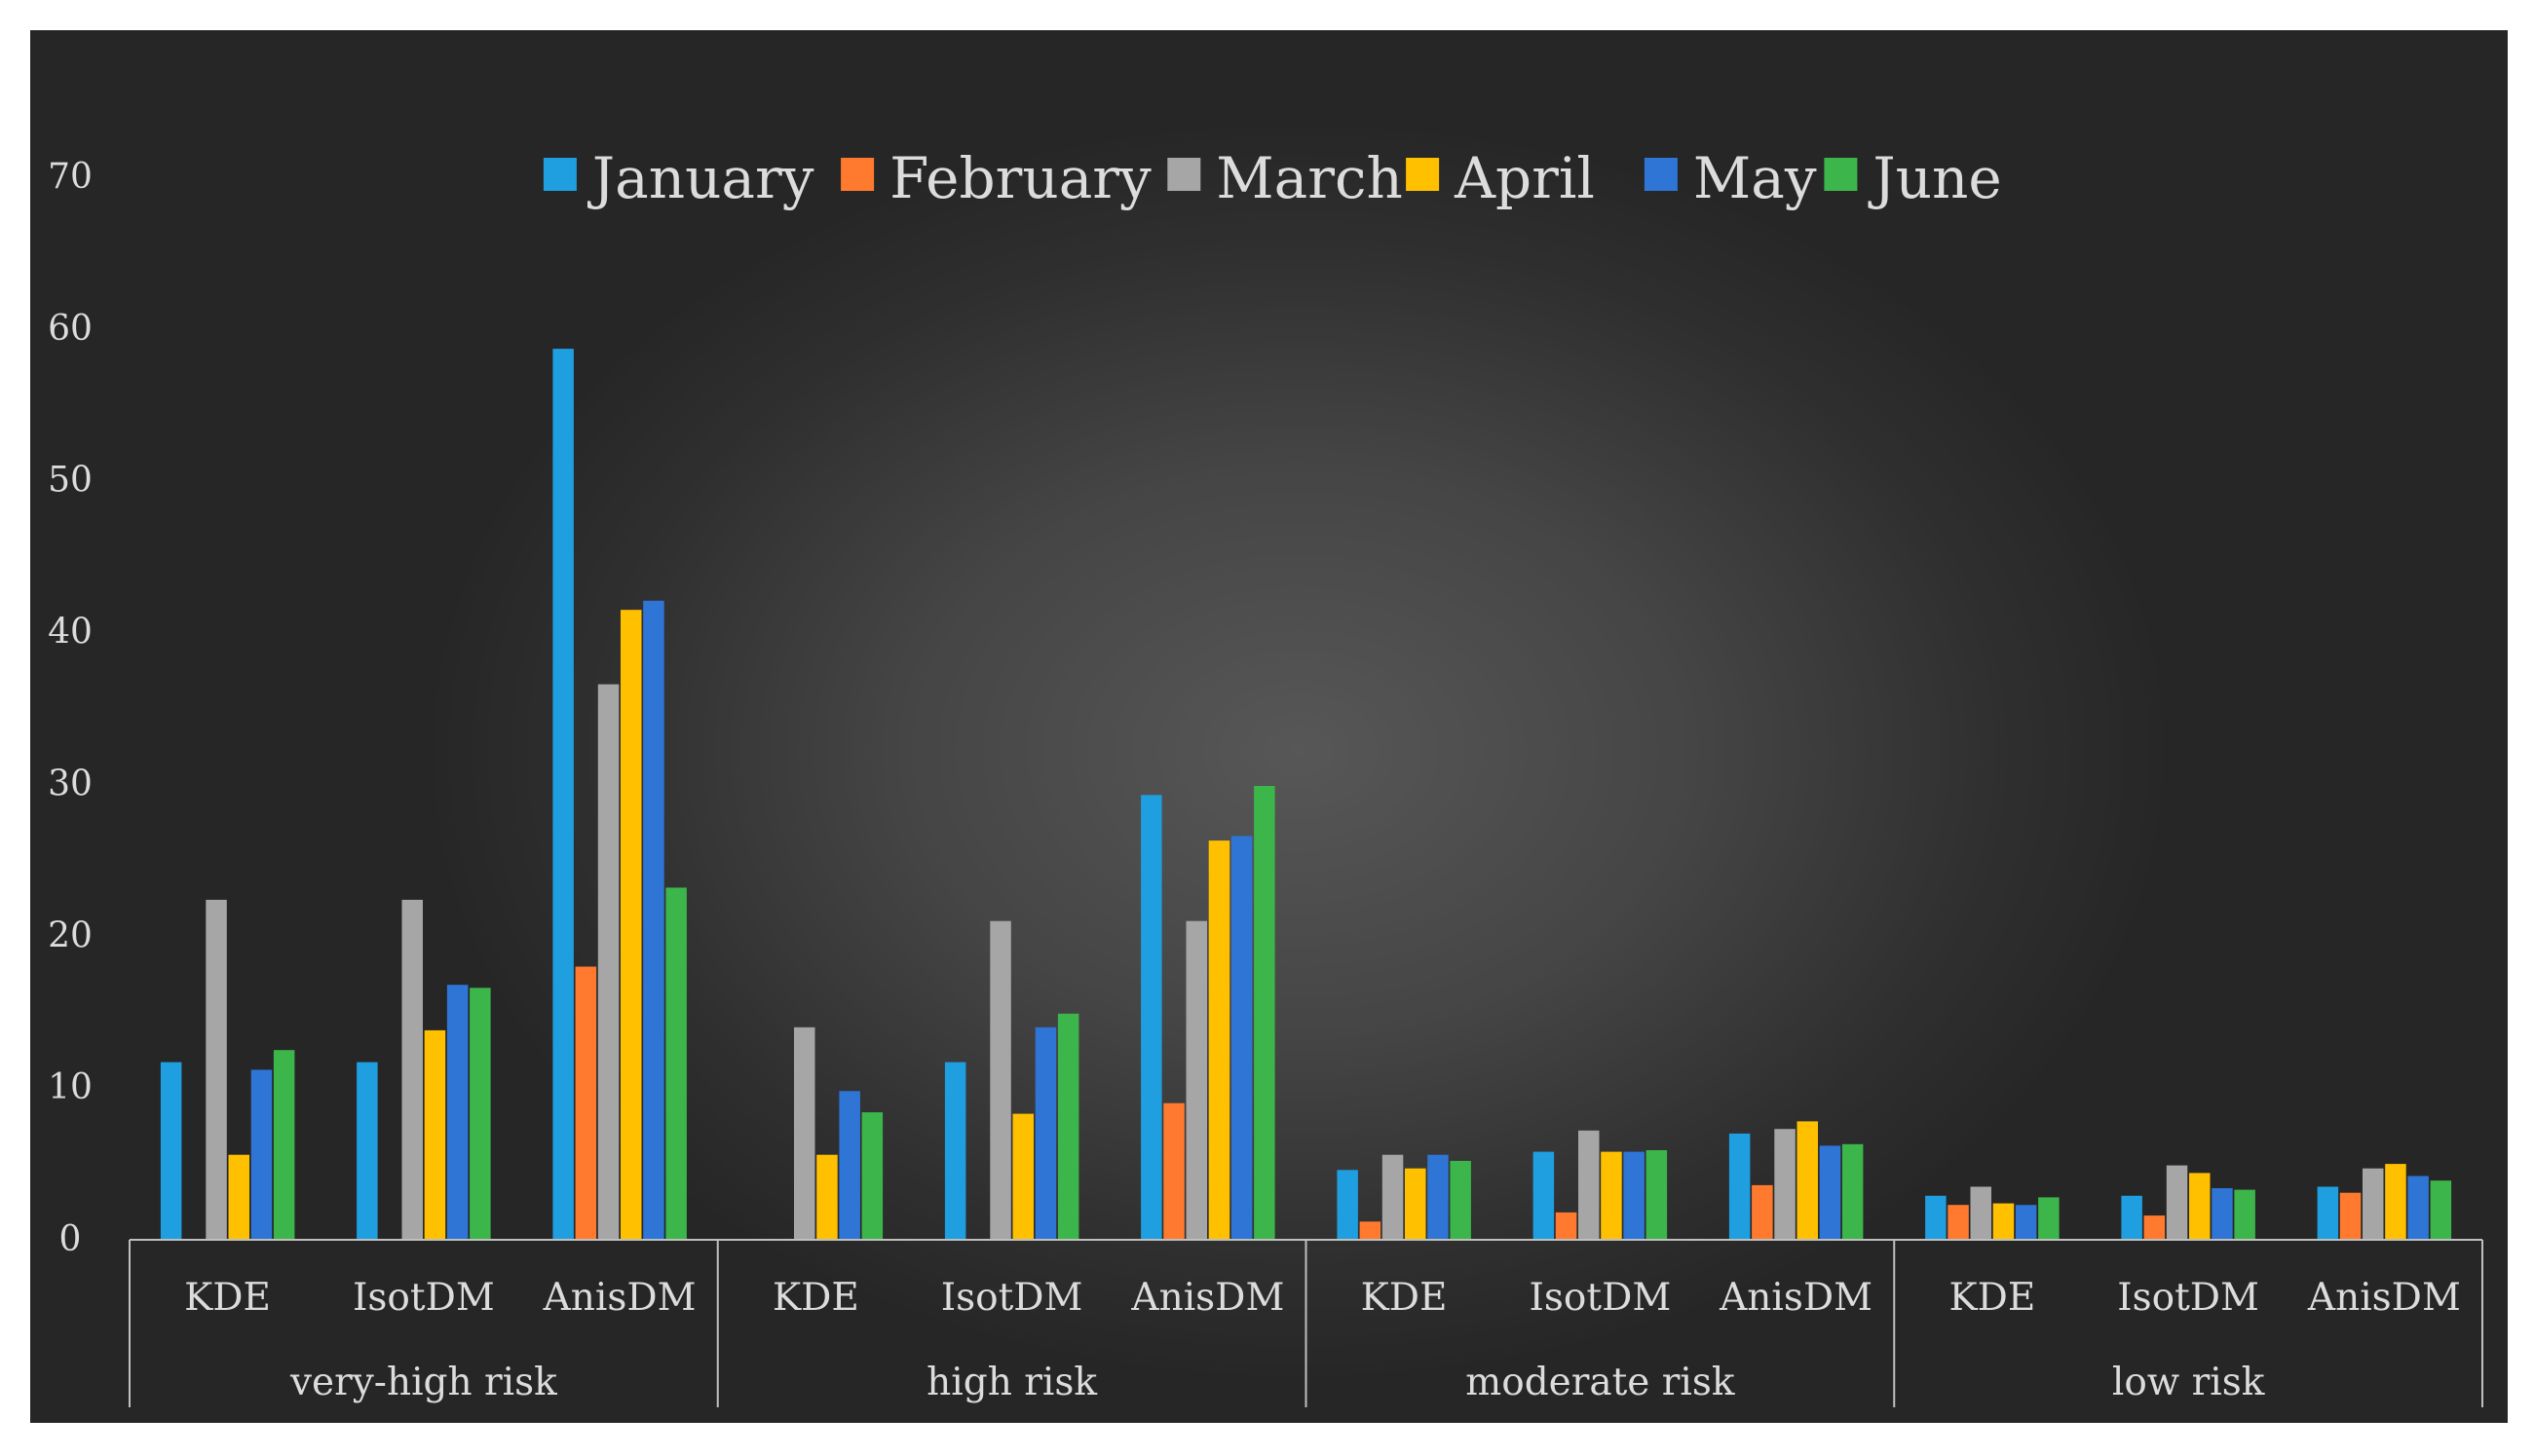 The image size is (2534, 1456). I want to click on y-tick-label: 30, so click(70, 783).